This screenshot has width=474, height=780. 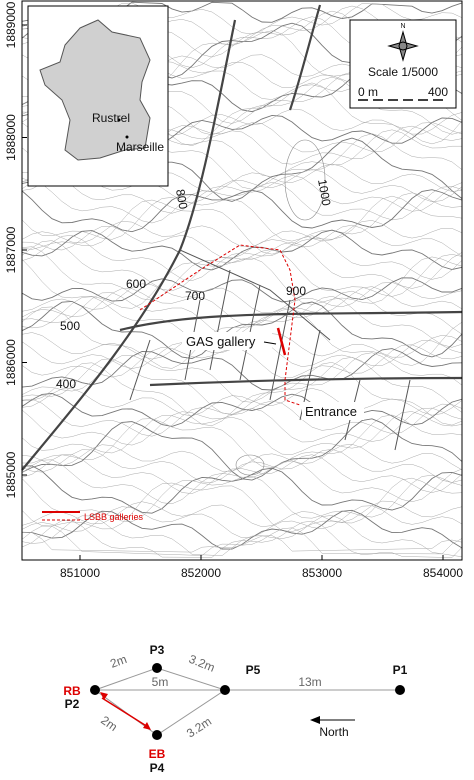 I want to click on x-tick-label: 851000, so click(x=80, y=573).